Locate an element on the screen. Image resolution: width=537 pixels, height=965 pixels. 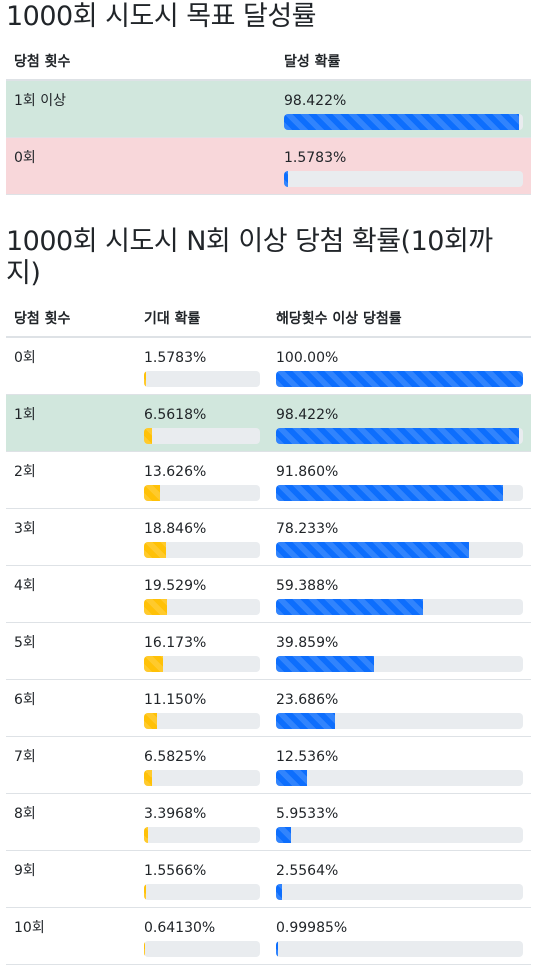
cumulative-prob-cell: 39.859% is located at coordinates (399, 651).